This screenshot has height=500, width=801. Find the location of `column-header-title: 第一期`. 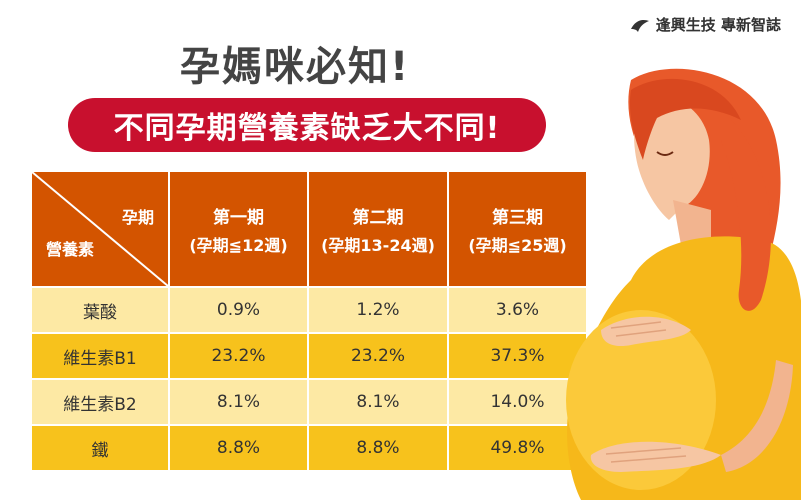

column-header-title: 第一期 is located at coordinates (238, 217).